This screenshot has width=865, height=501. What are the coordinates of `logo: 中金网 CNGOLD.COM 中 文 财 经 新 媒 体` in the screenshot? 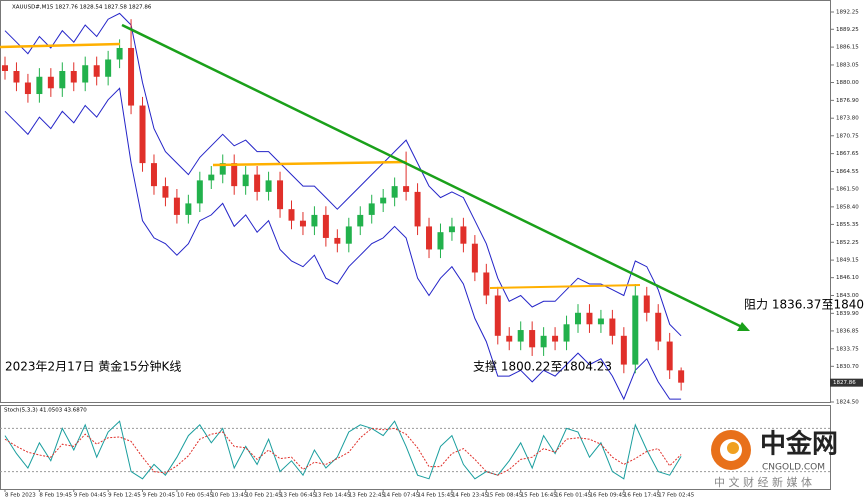 It's located at (774, 459).